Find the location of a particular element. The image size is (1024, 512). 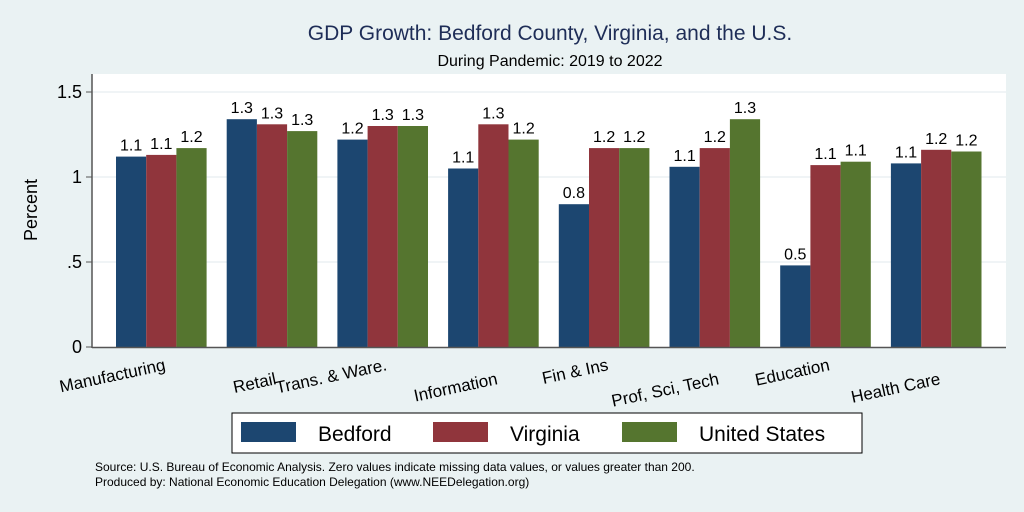

legend-swatch-bedford is located at coordinates (268, 432).